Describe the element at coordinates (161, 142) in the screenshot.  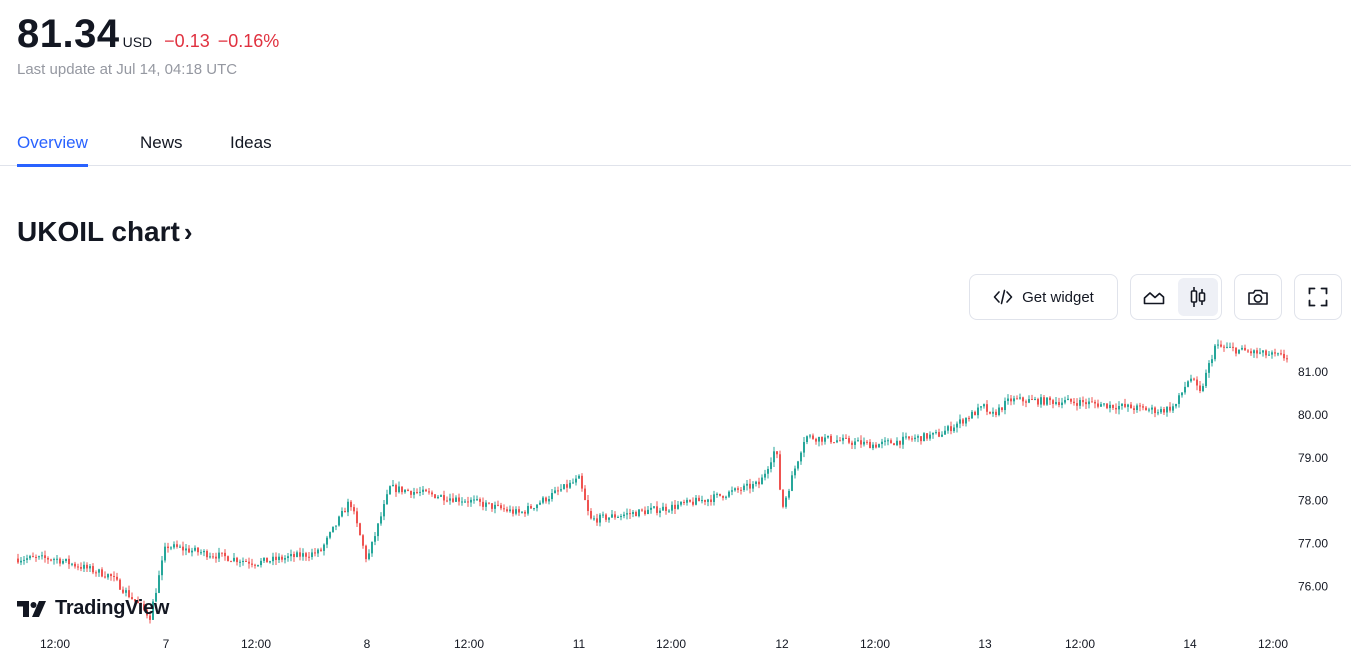
I see `tab-news: News` at that location.